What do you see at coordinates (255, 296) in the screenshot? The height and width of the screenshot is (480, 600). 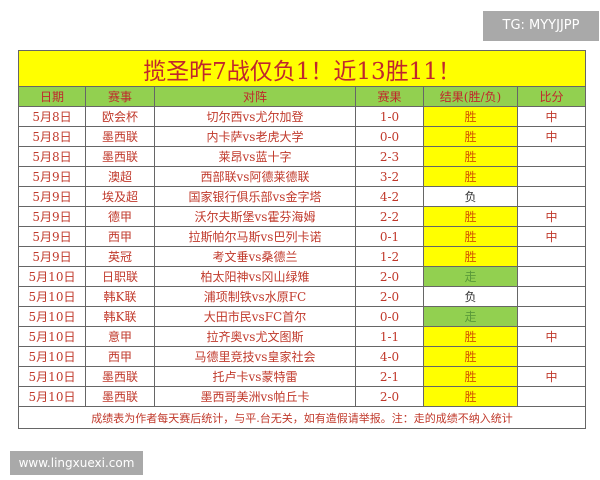 I see `match-cell: 浦项制铁vs水原FC` at bounding box center [255, 296].